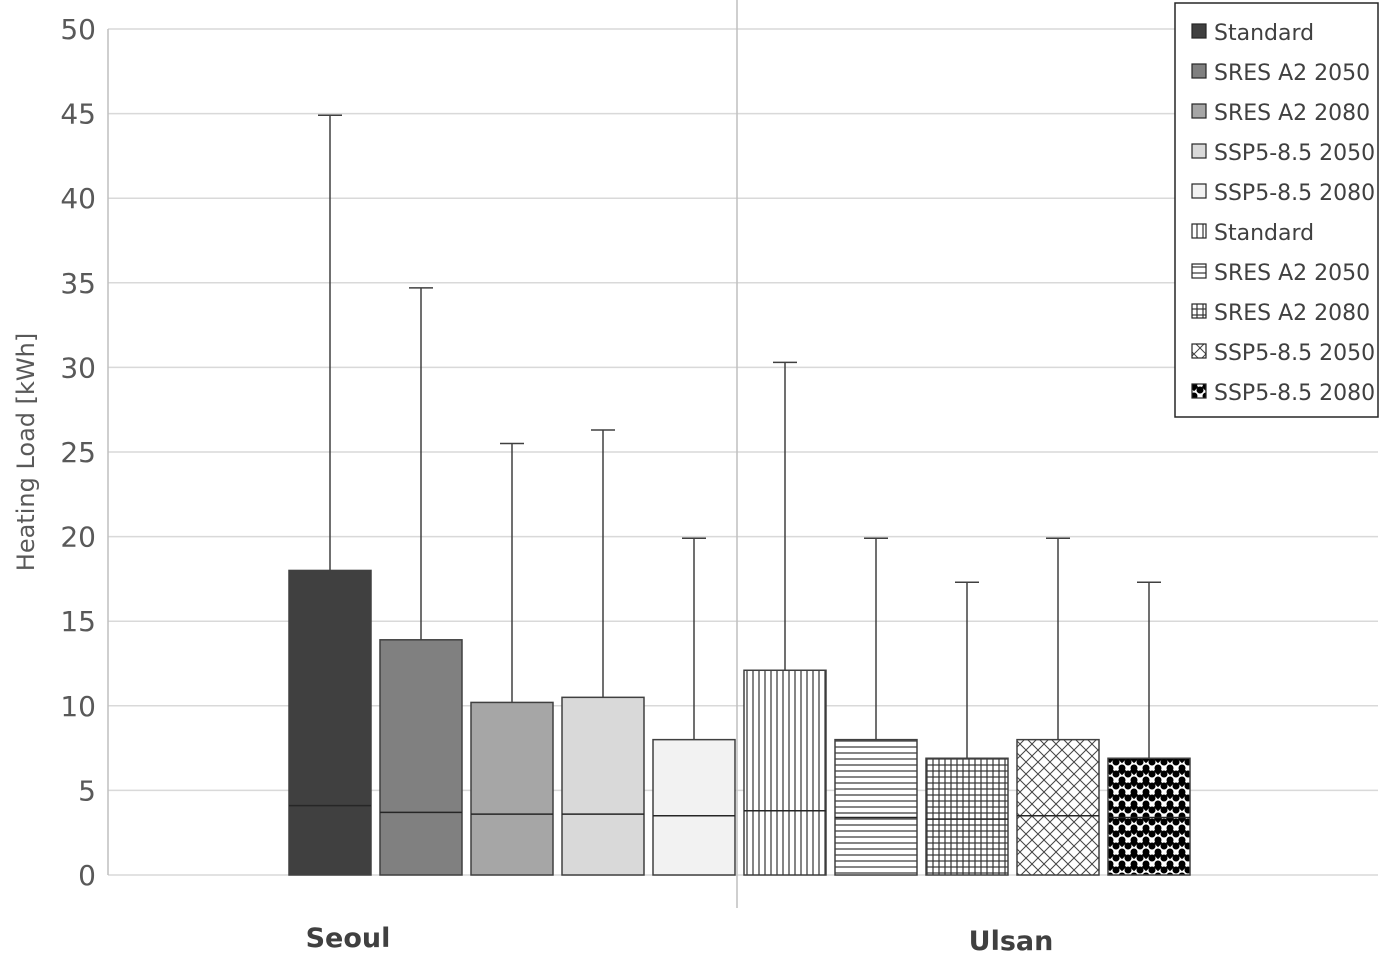 The width and height of the screenshot is (1388, 968). Describe the element at coordinates (78, 537) in the screenshot. I see `y-tick-label: 20` at that location.